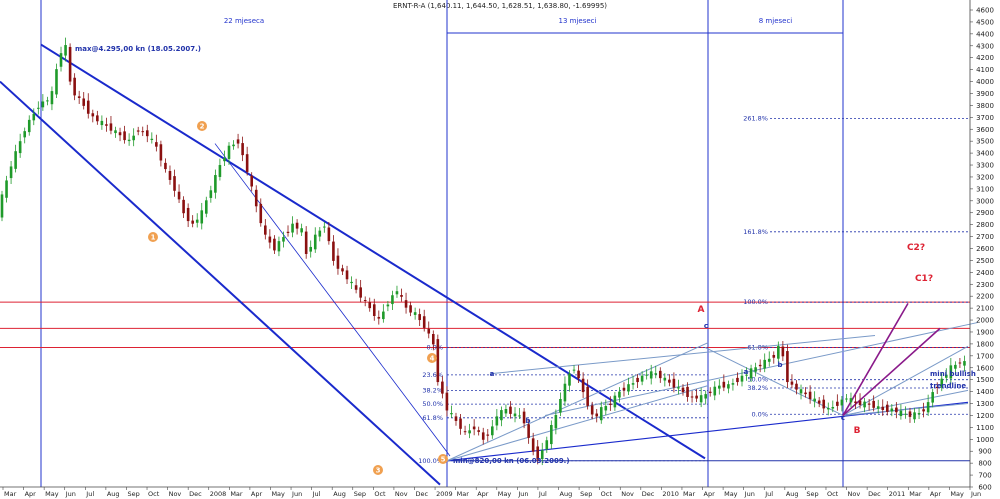 Image resolution: width=1000 pixels, height=499 pixels. What do you see at coordinates (175, 494) in the screenshot?
I see `x-tick-label: Nov` at bounding box center [175, 494].